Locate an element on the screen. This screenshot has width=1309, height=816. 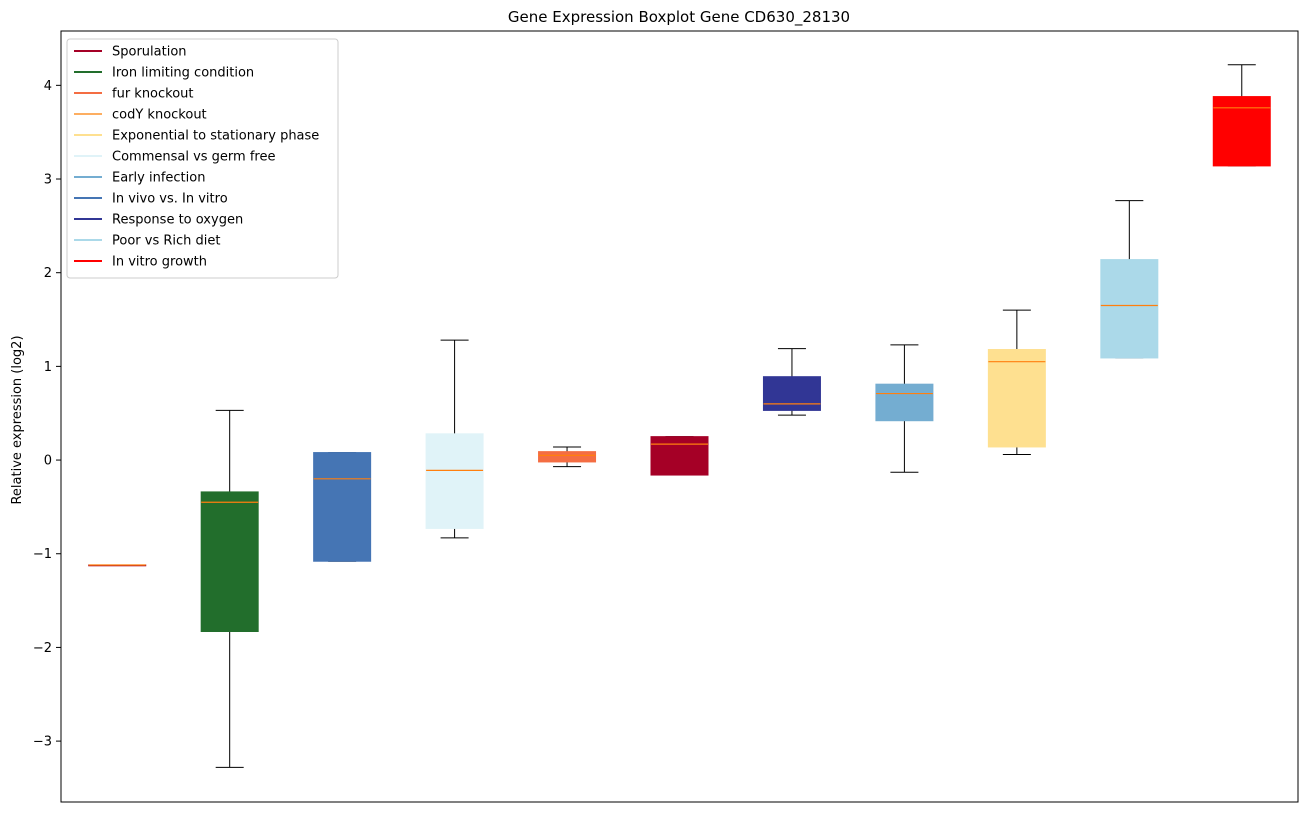
y-tick-label: 3 is located at coordinates (48, 180).